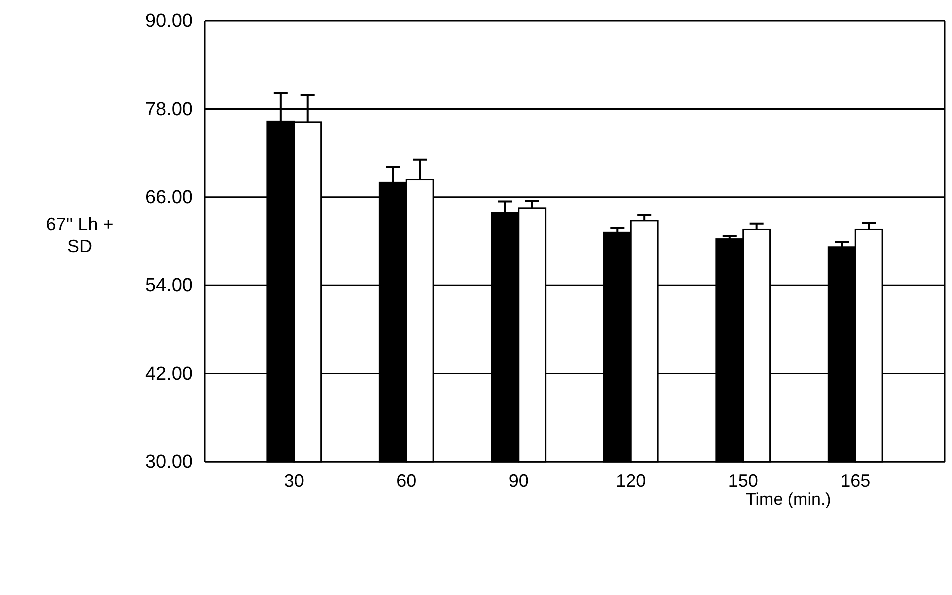  What do you see at coordinates (80, 235) in the screenshot?
I see `y-axis-title: 67'' Lh + SD` at bounding box center [80, 235].